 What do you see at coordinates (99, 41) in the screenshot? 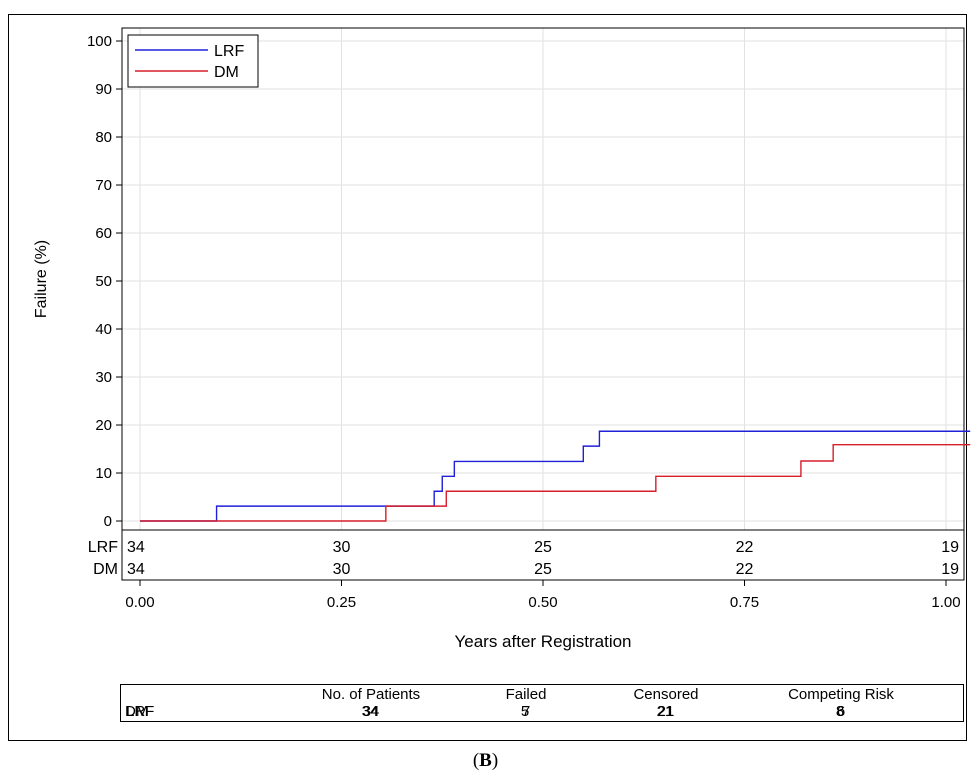
I see `y-tick-label: 100` at bounding box center [99, 41].